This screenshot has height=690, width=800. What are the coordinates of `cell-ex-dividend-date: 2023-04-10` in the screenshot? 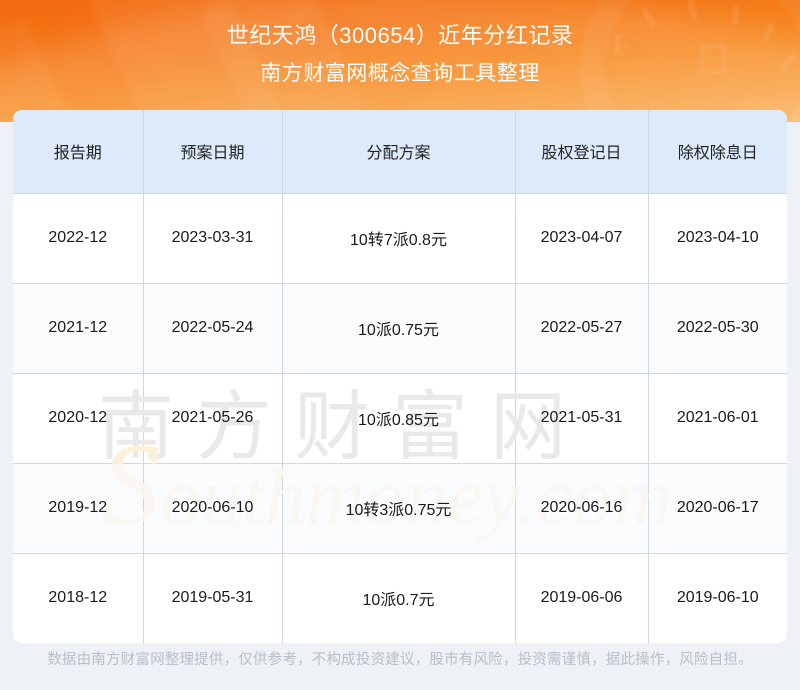 It's located at (717, 237).